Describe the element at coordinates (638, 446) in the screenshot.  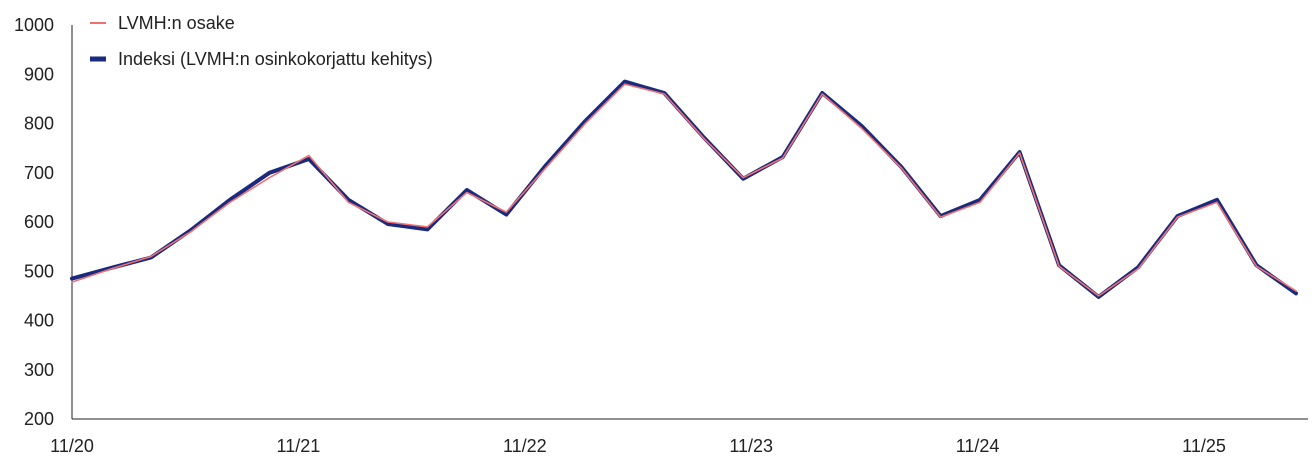
I see `x-axis-tick-labels: 11/20 11/21 11/22 11/23 11/24 11/25` at that location.